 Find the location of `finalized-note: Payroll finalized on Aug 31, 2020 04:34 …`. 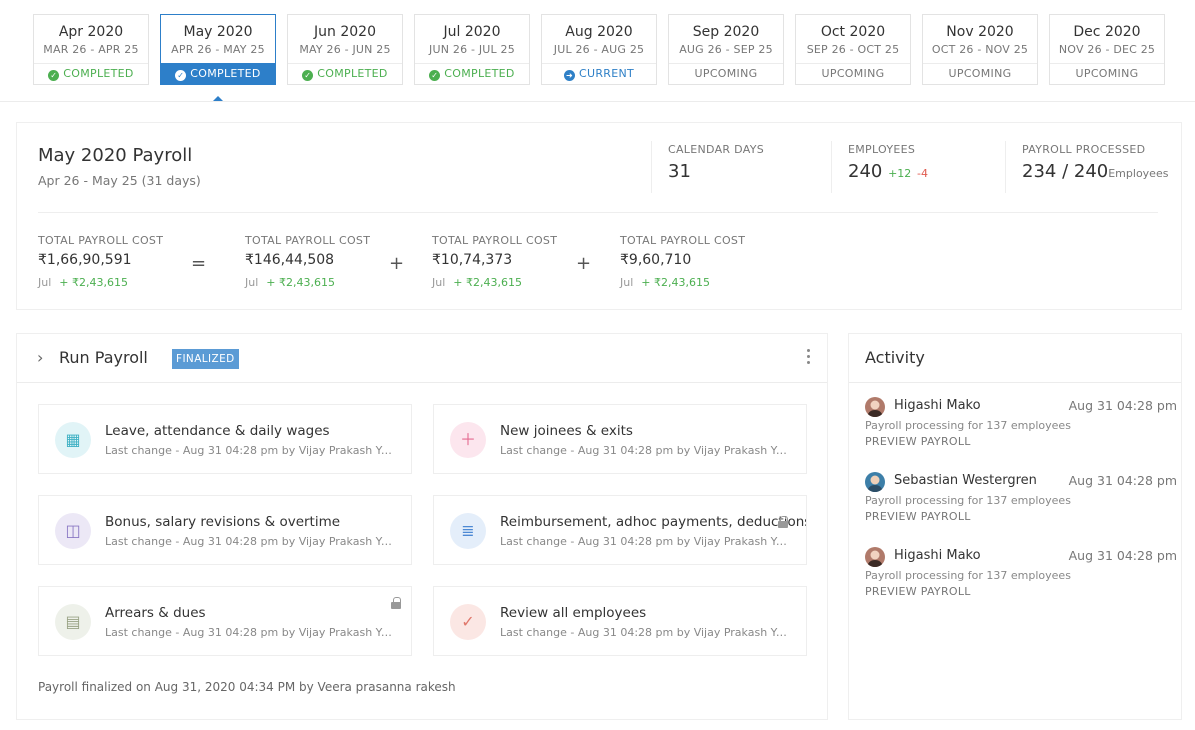

finalized-note: Payroll finalized on Aug 31, 2020 04:34 … is located at coordinates (247, 687).